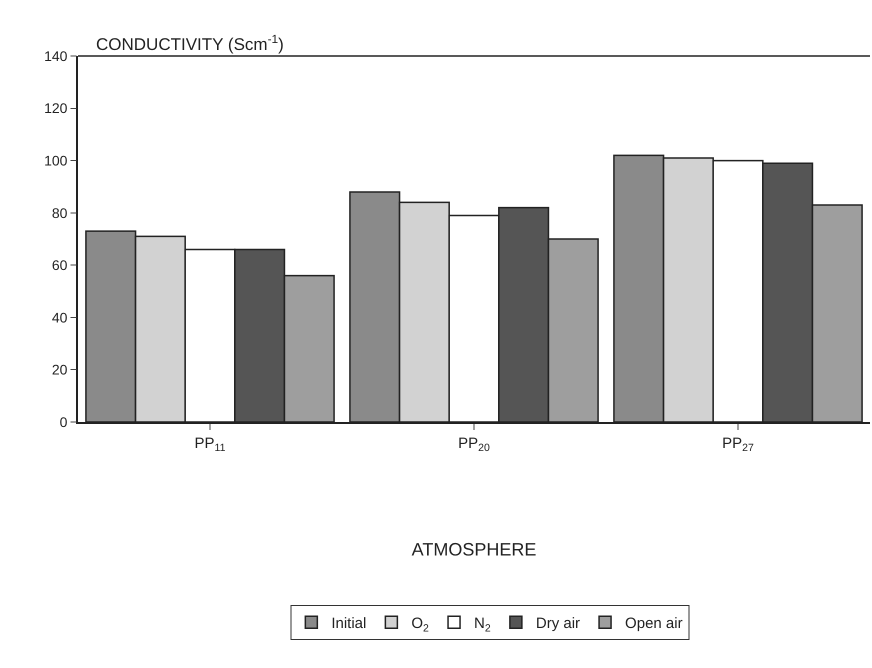 This screenshot has width=872, height=668. Describe the element at coordinates (60, 370) in the screenshot. I see `y-tick-label: 20` at that location.